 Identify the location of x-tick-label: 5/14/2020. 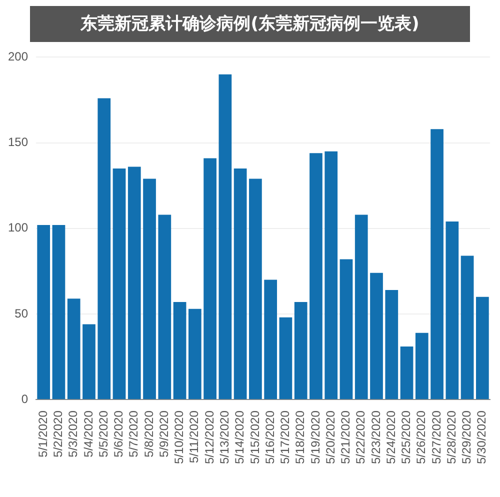
(239, 437).